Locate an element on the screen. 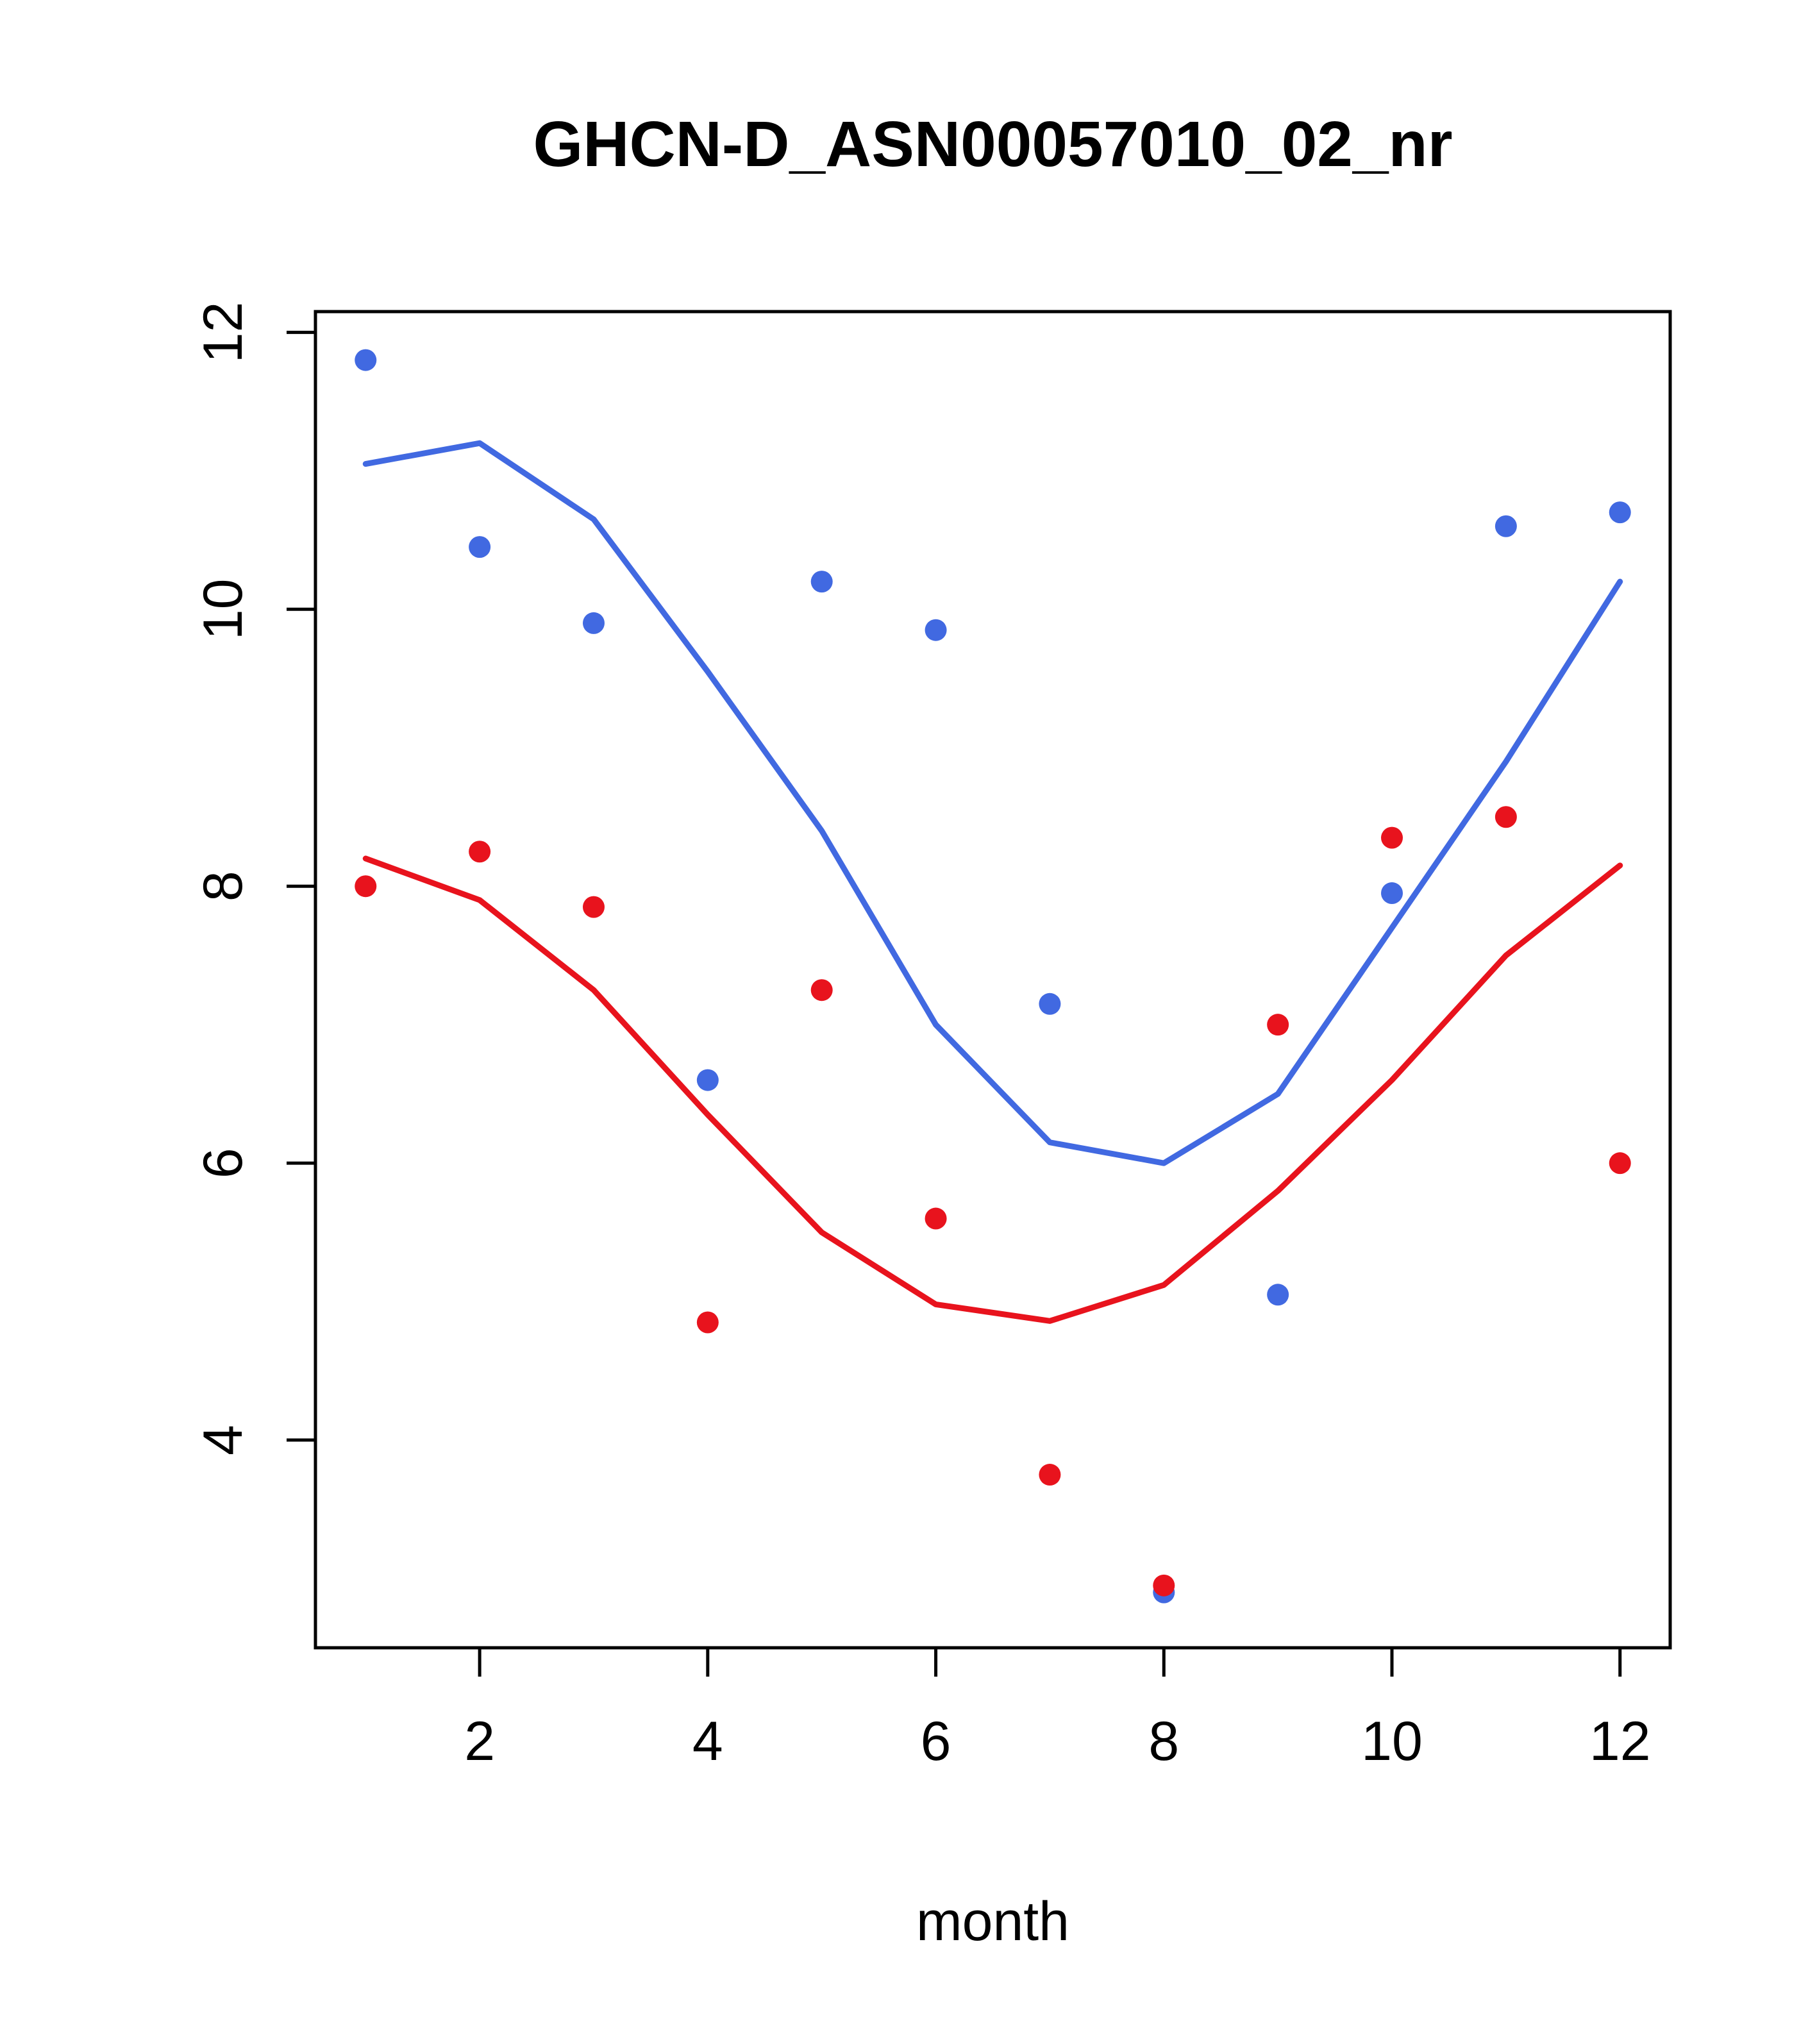  x-tick-label: 6 is located at coordinates (936, 1742).